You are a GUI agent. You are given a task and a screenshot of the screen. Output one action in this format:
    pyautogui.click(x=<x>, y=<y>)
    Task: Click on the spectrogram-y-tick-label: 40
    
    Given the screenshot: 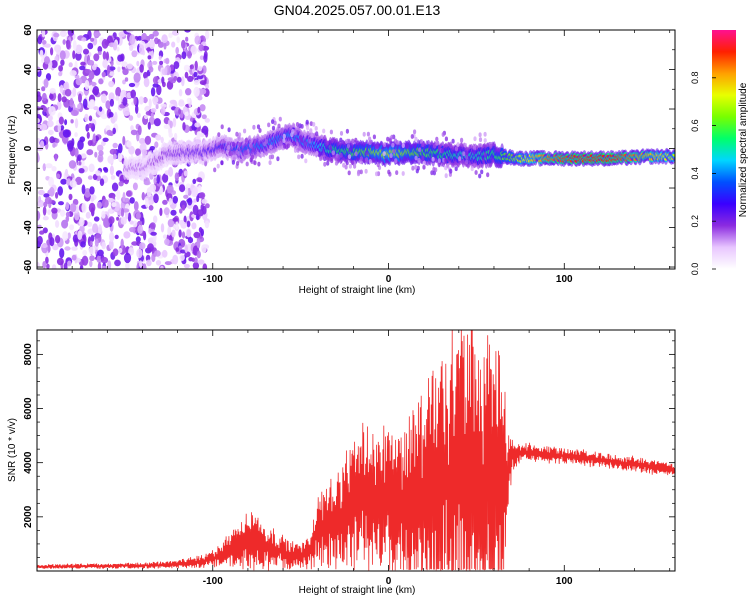 What is the action you would take?
    pyautogui.click(x=28, y=70)
    